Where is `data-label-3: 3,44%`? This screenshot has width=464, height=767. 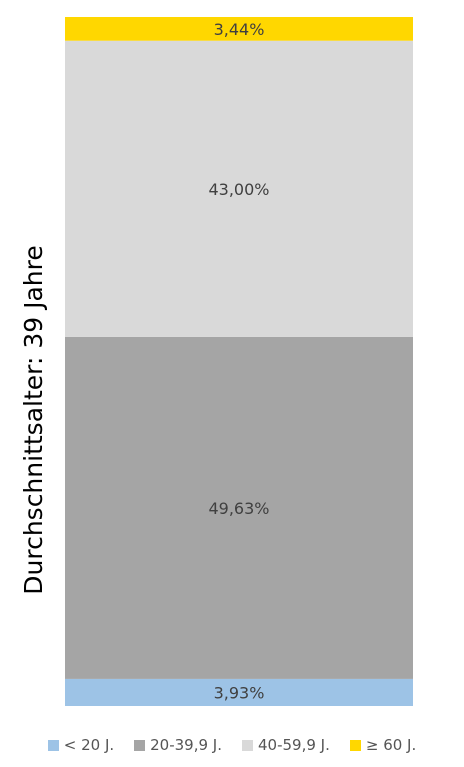 data-label-3: 3,44% is located at coordinates (239, 29).